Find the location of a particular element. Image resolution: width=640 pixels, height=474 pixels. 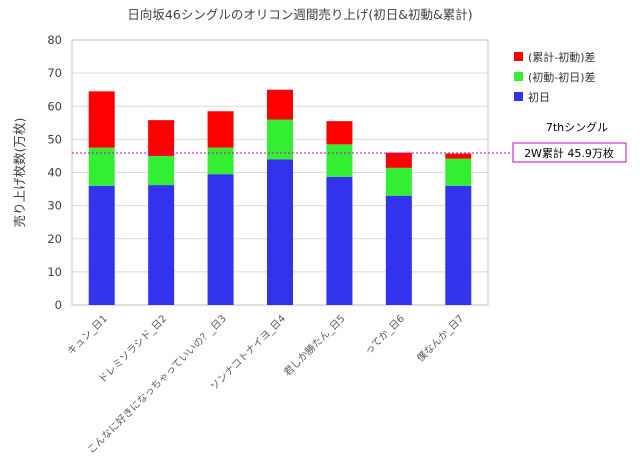

legend-label-3: 初日 is located at coordinates (539, 97).